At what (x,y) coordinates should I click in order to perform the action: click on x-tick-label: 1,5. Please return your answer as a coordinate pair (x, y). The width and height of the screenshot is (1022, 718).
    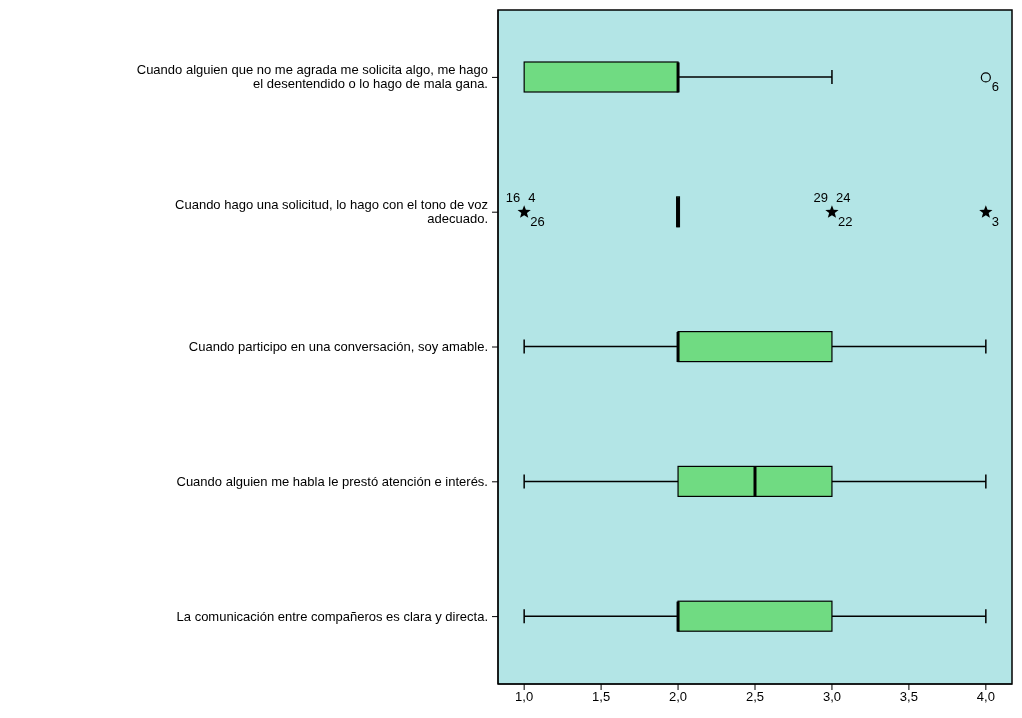
    Looking at the image, I should click on (601, 697).